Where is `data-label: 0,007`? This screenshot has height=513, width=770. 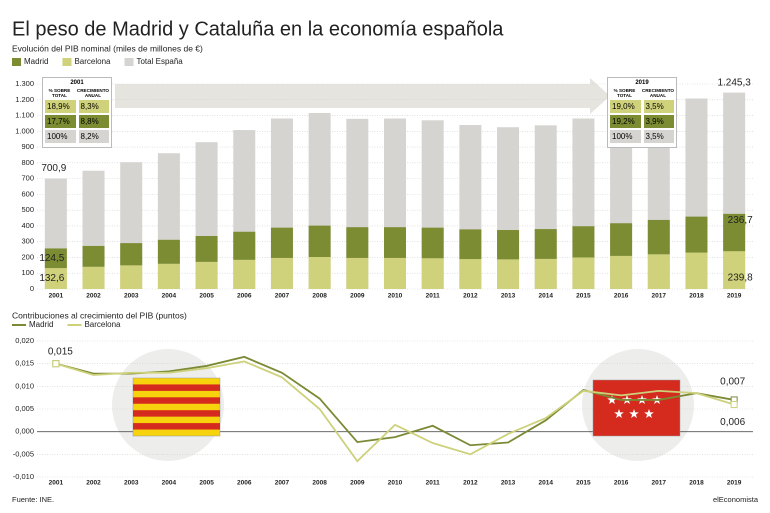
data-label: 0,007 is located at coordinates (732, 382).